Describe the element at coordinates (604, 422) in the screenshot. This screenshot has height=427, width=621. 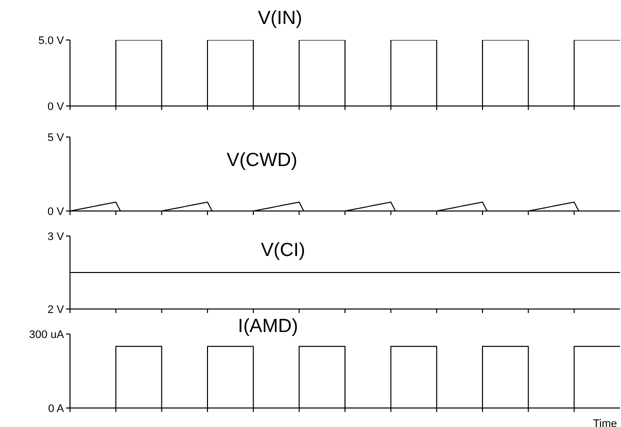
I see `x-axis-title: Time` at that location.